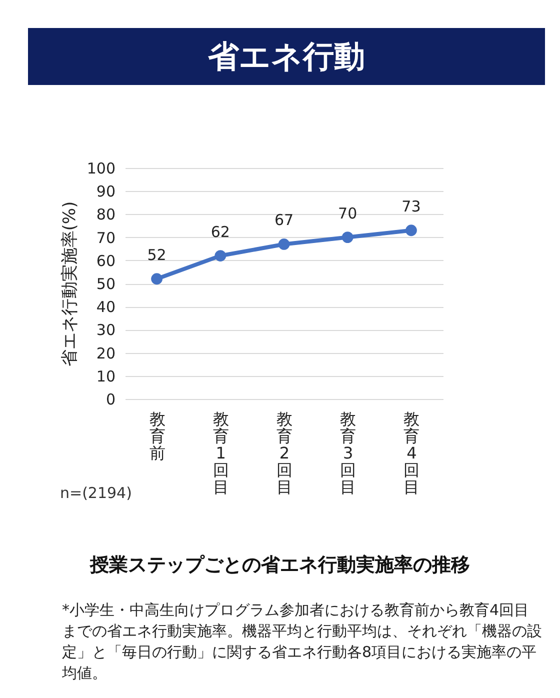  I want to click on y-tick-label: 90, so click(106, 191).